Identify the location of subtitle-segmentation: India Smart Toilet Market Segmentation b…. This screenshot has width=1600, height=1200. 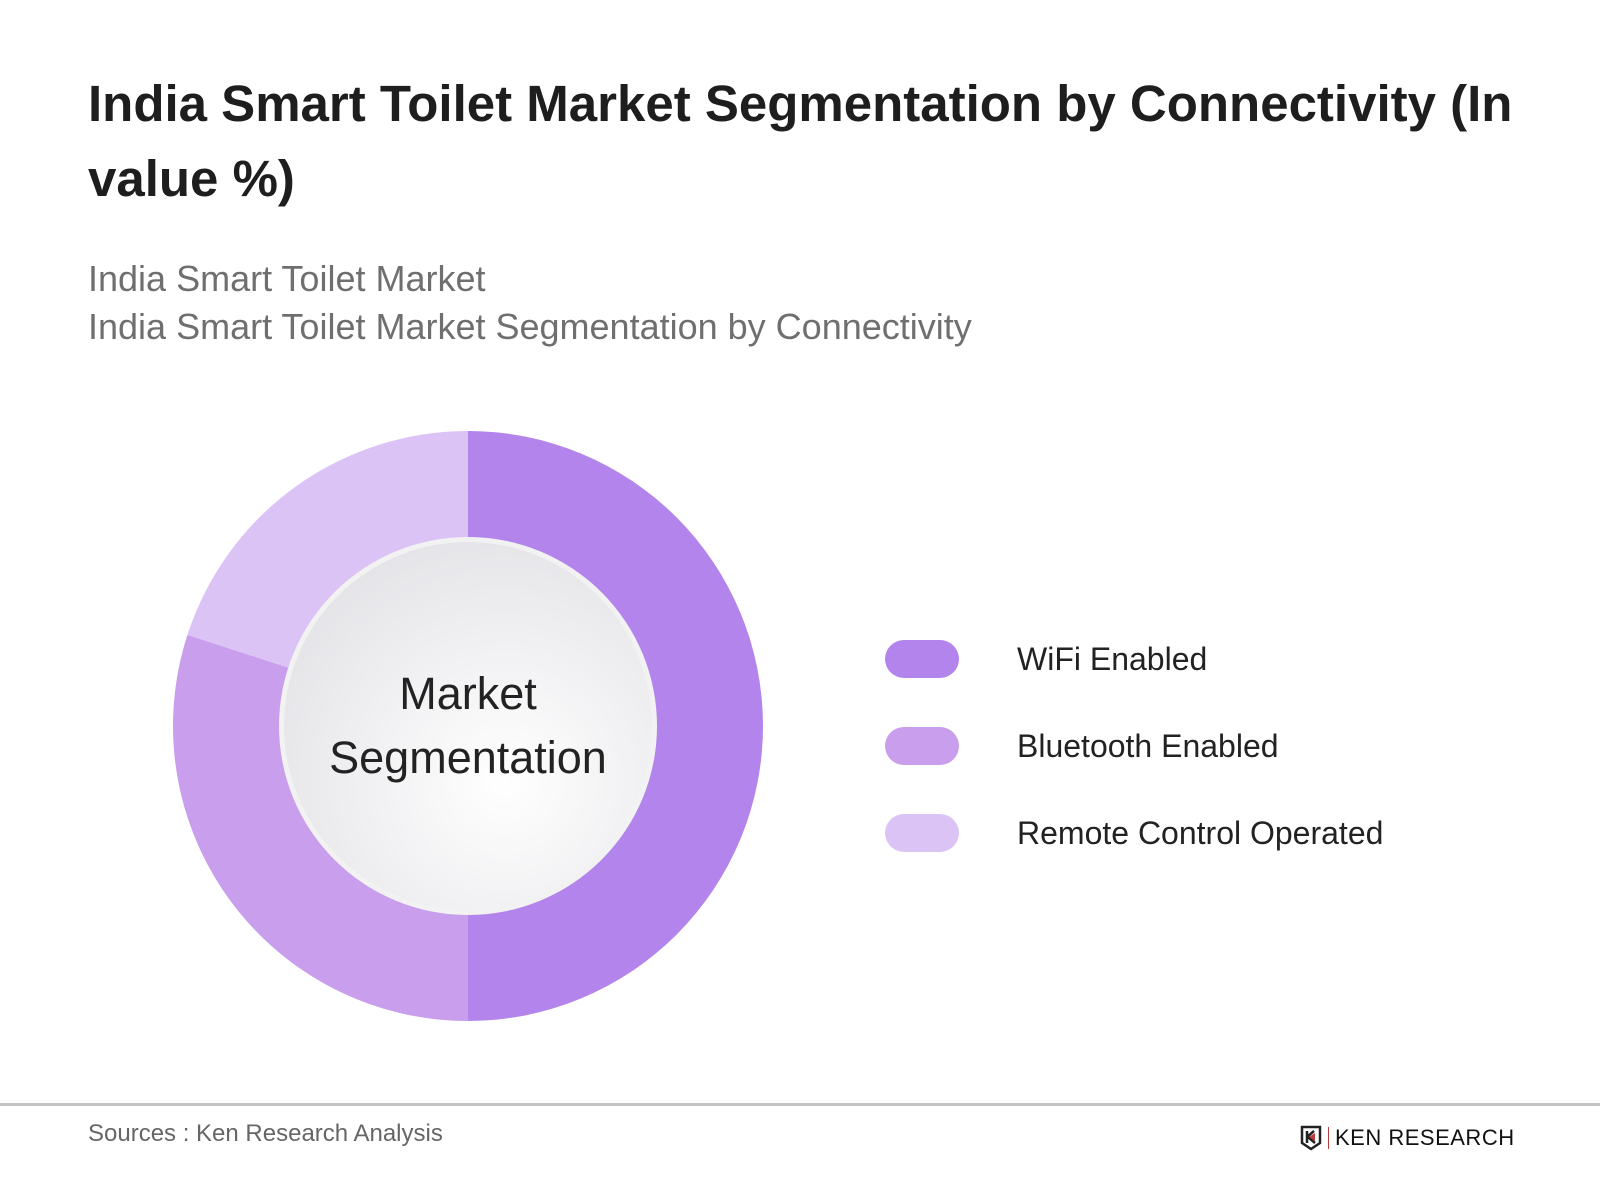
(530, 326).